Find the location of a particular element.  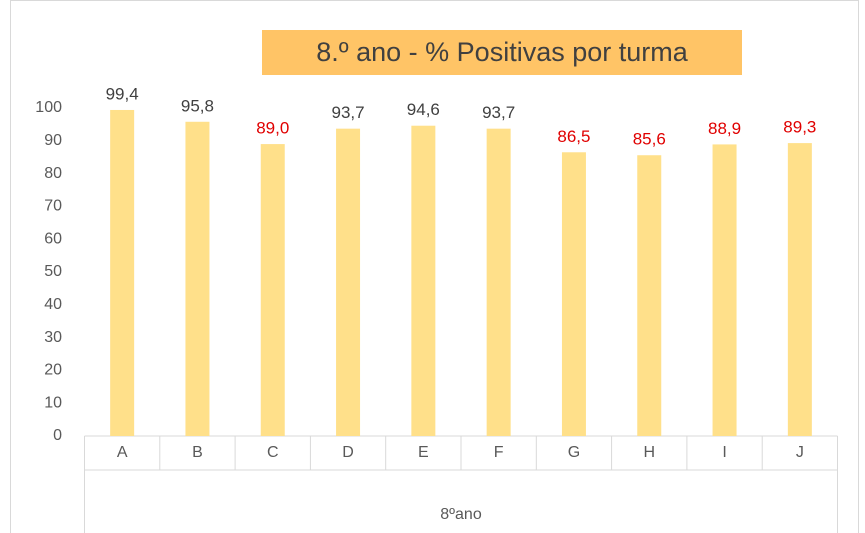

x-tick-label: E is located at coordinates (423, 452).